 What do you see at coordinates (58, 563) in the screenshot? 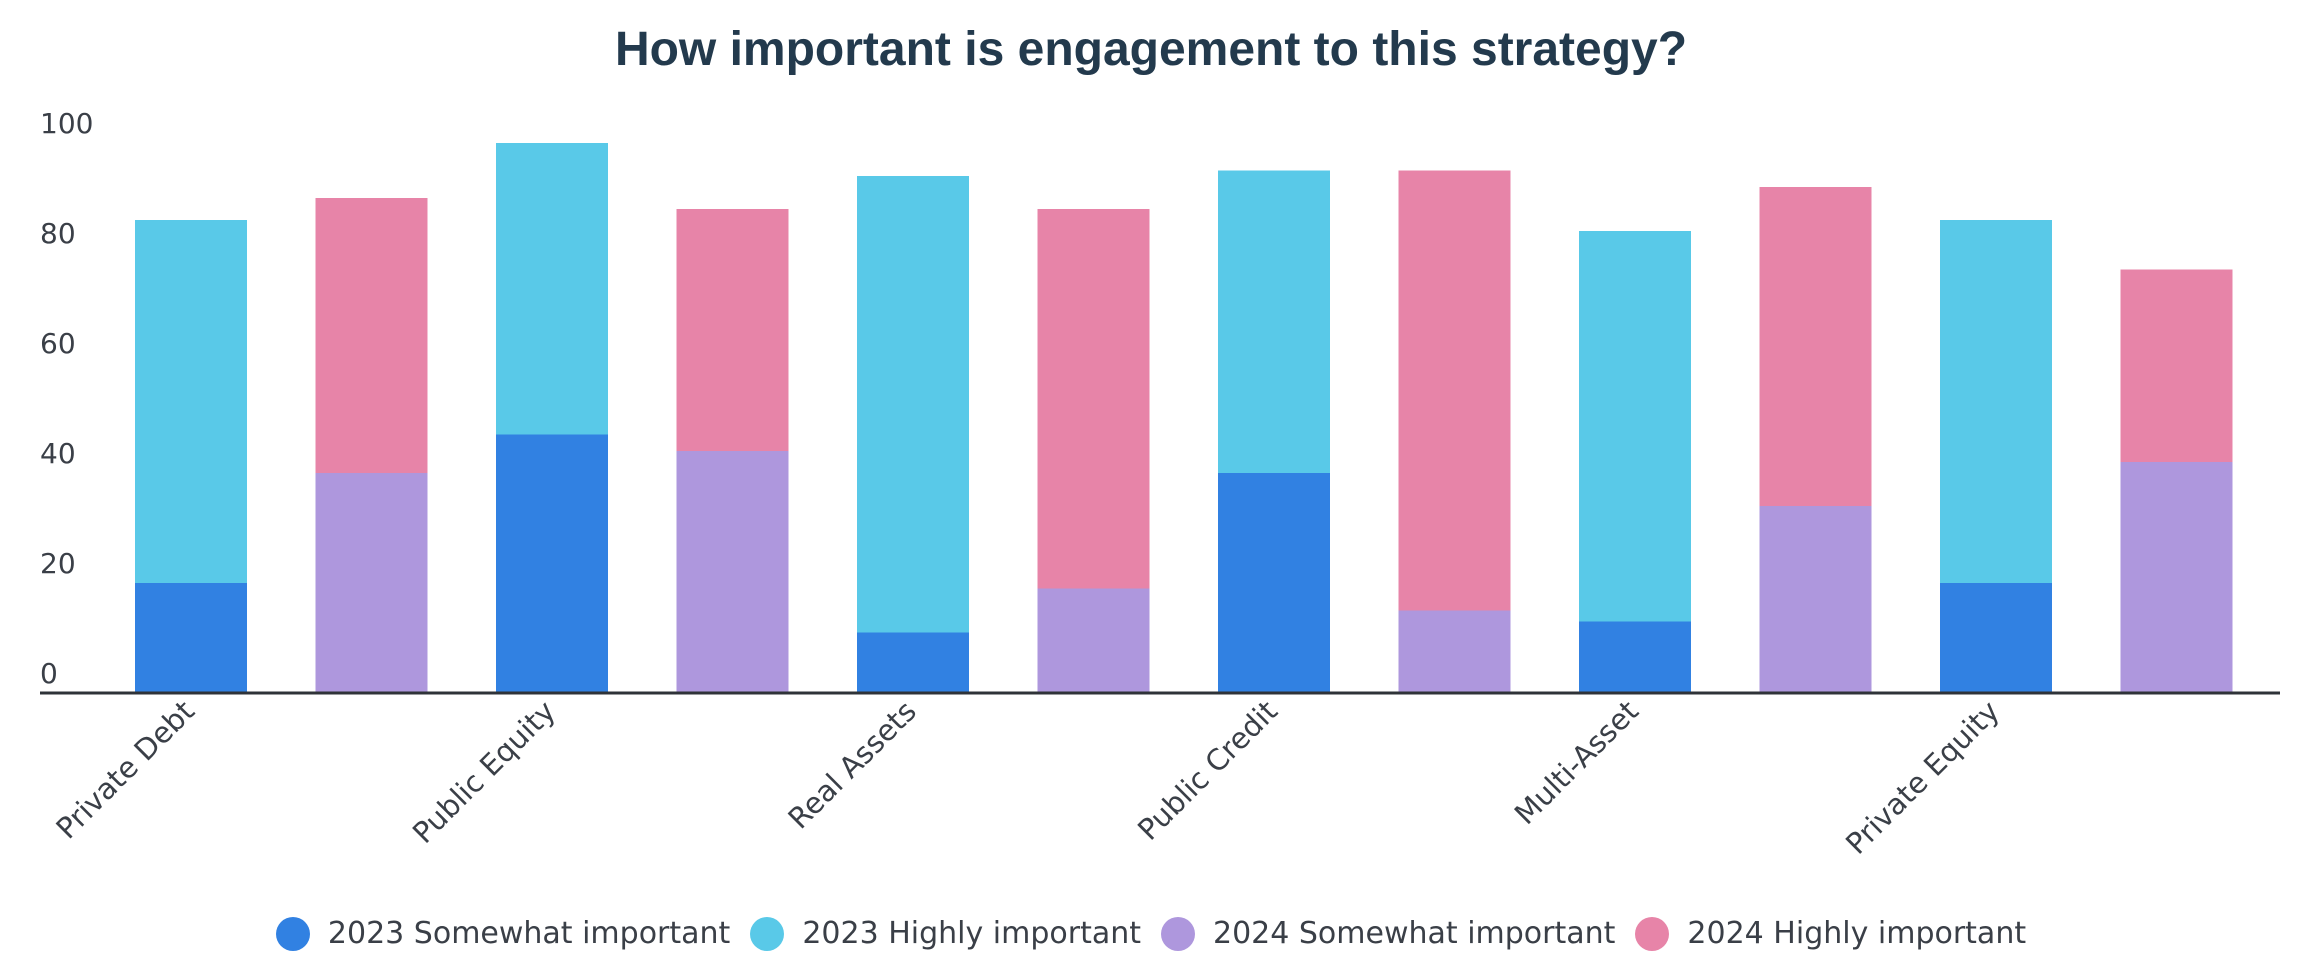
I see `y-tick-label: 20` at bounding box center [58, 563].